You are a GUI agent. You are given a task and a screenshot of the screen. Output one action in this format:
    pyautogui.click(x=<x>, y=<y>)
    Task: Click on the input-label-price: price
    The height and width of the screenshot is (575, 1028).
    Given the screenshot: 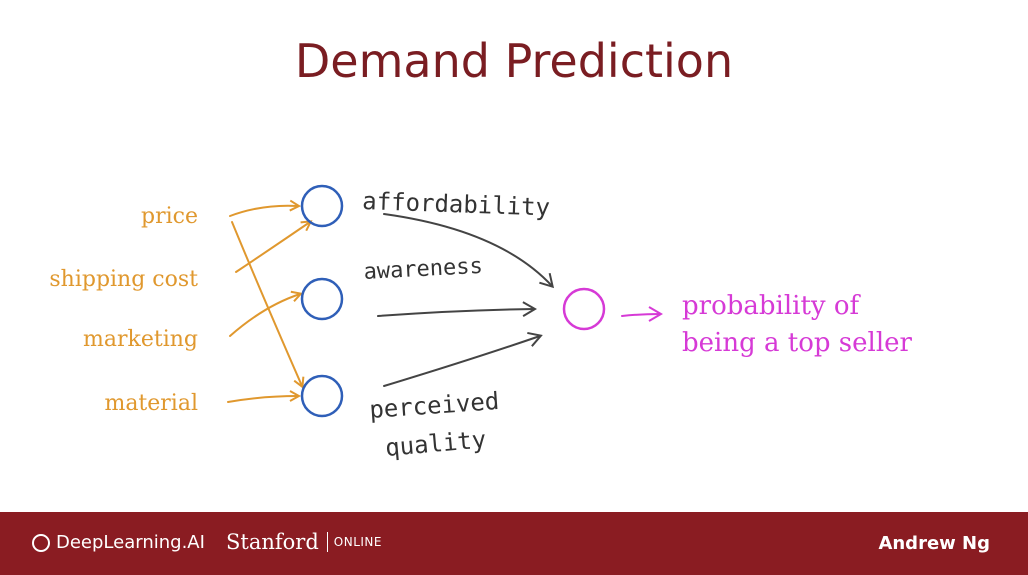 What is the action you would take?
    pyautogui.click(x=169, y=216)
    